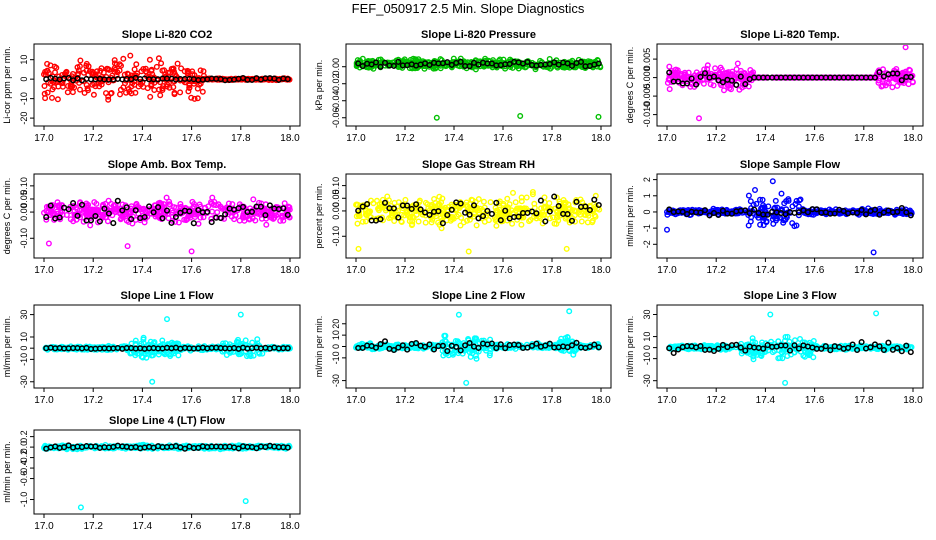  I want to click on y-tick-label: 20, so click(336, 324).